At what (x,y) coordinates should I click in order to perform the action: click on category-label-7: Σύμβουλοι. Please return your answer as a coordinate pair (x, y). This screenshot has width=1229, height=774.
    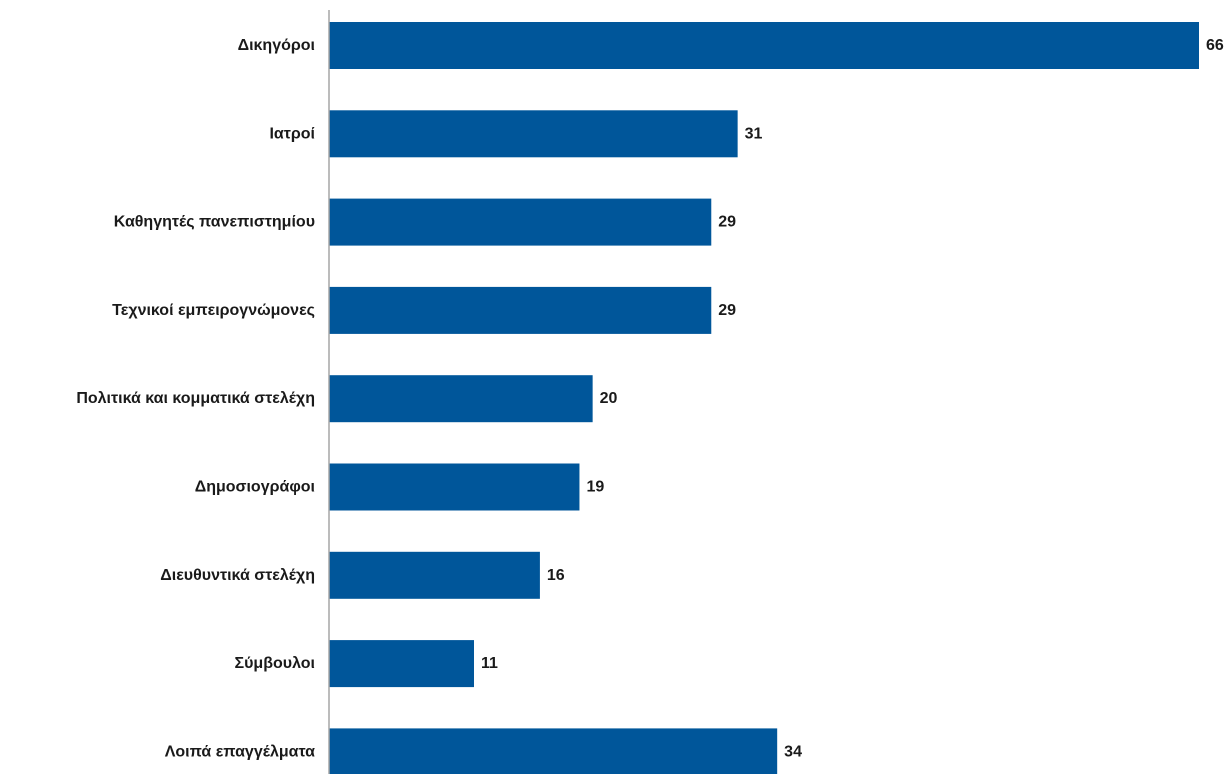
    Looking at the image, I should click on (275, 663).